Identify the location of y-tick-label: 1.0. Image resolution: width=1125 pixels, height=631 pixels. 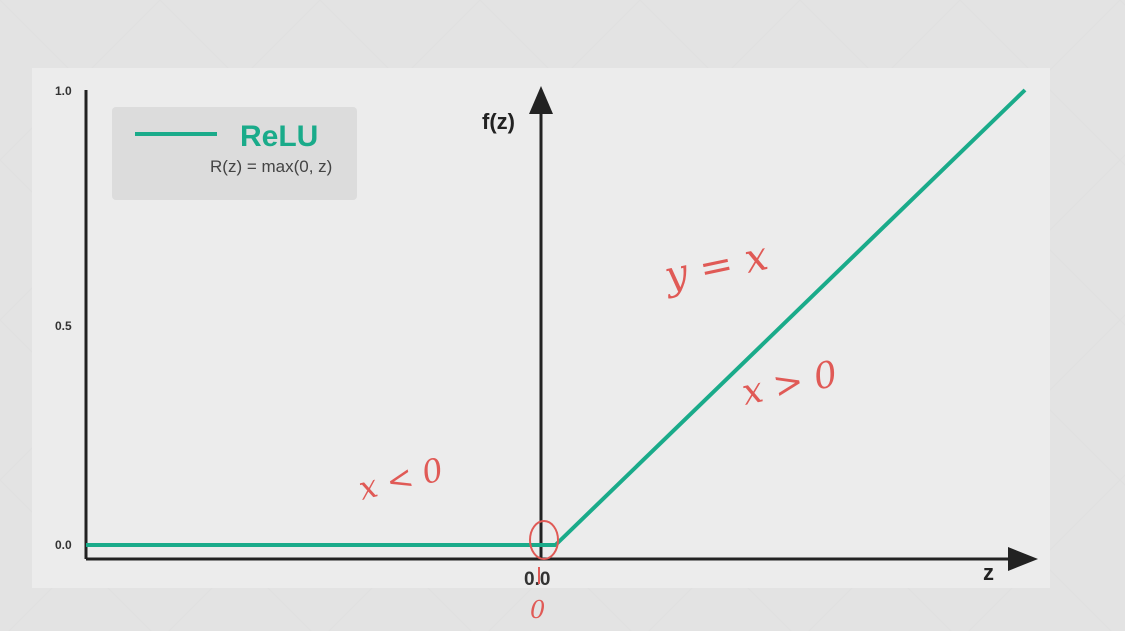
(63, 91).